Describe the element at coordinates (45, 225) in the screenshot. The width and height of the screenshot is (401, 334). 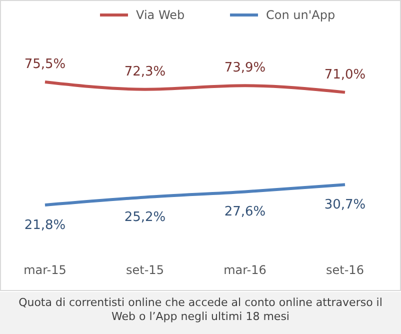
I see `data-label: 21,8%` at that location.